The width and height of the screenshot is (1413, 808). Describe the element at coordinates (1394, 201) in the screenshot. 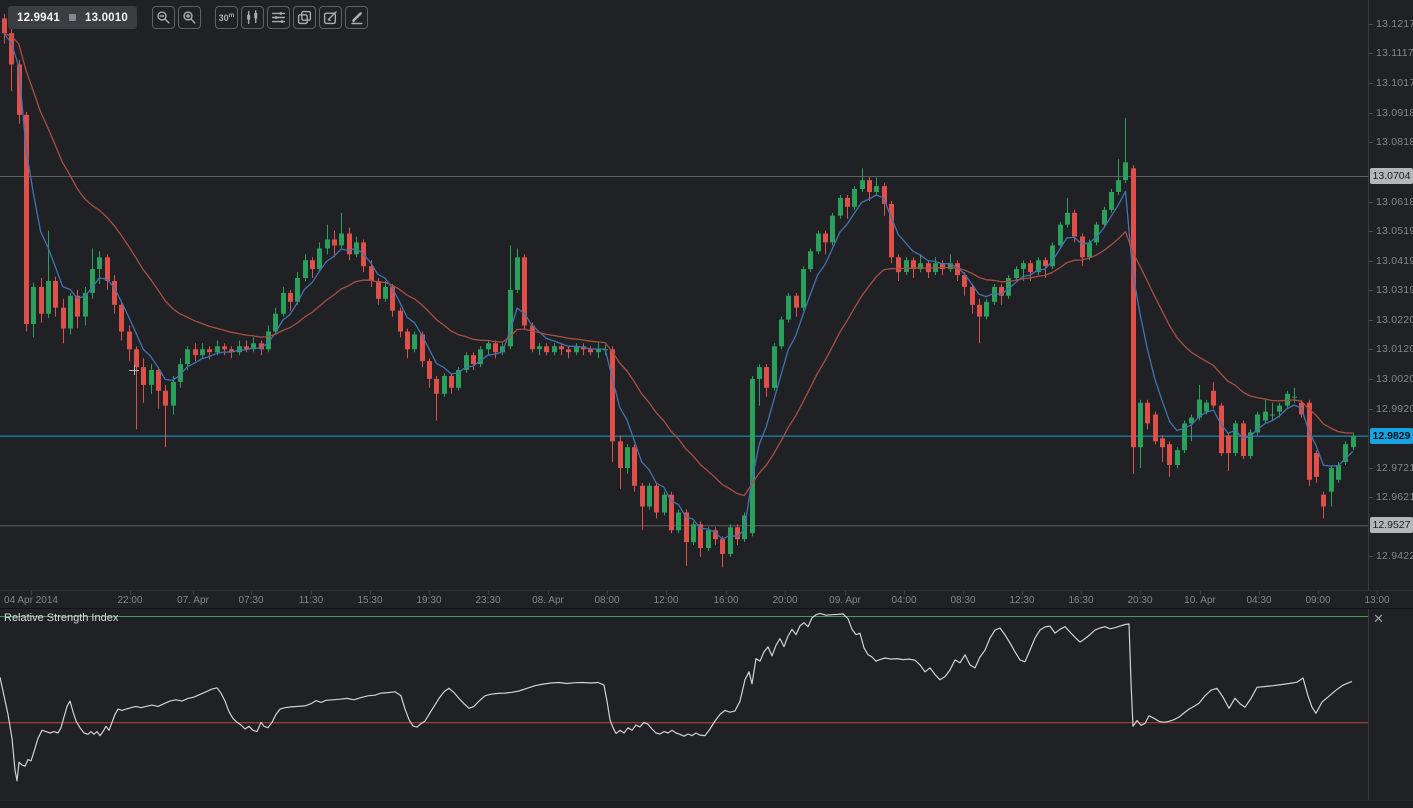

I see `price-tick-label: 13.0618` at that location.